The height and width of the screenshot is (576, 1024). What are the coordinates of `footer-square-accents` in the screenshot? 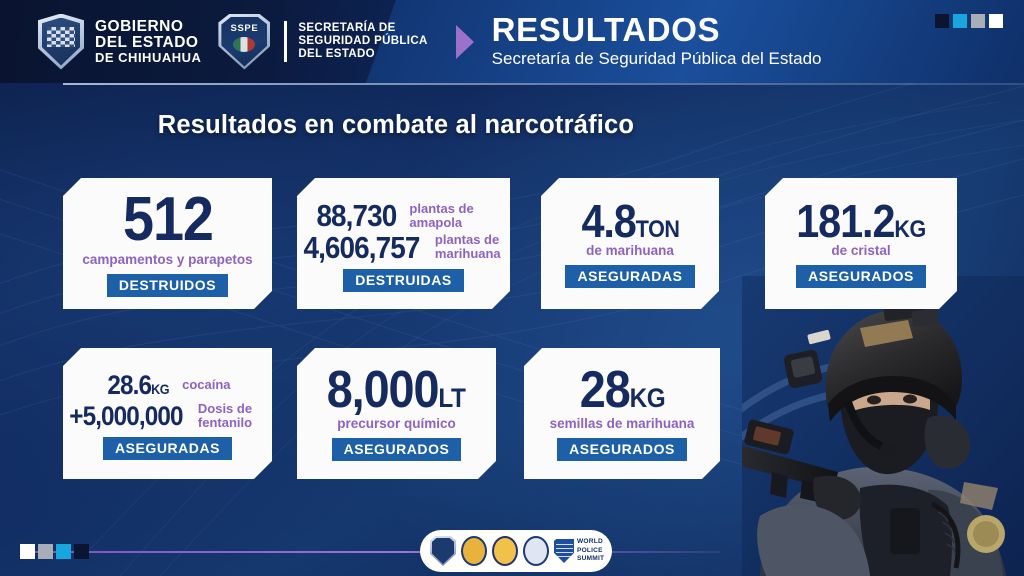 It's located at (54, 551).